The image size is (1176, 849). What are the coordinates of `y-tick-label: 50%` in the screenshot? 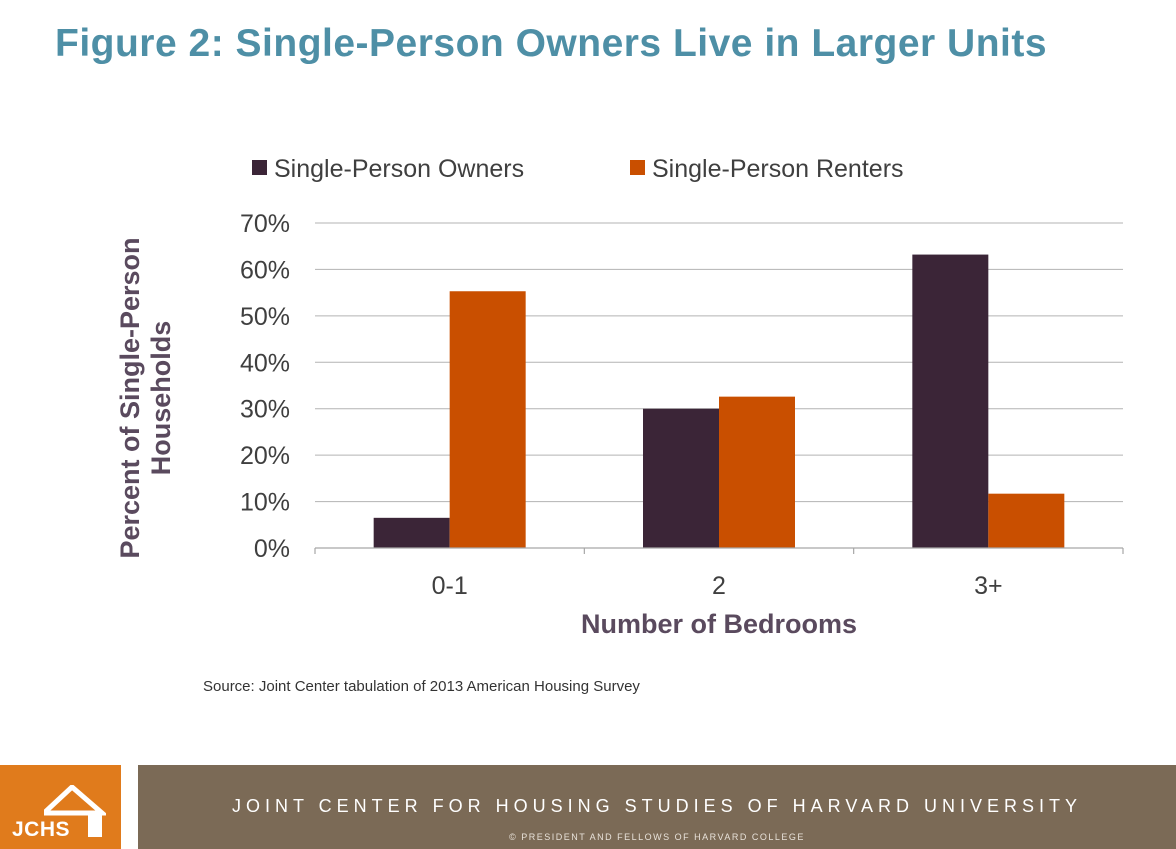 It's located at (265, 317).